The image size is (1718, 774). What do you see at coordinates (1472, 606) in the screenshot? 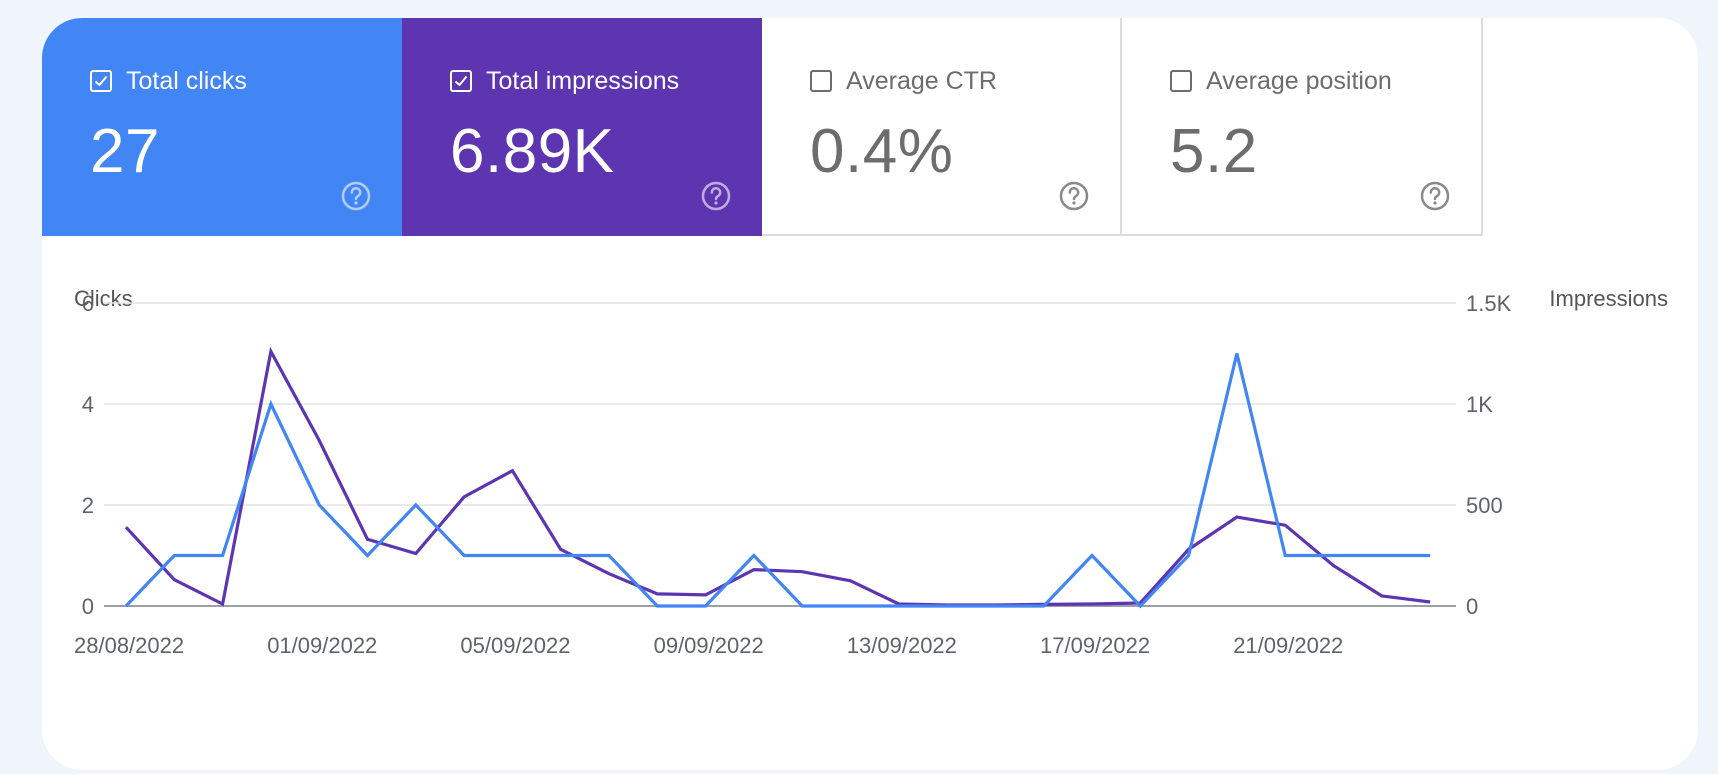
I see `right-tick-label: 0` at bounding box center [1472, 606].